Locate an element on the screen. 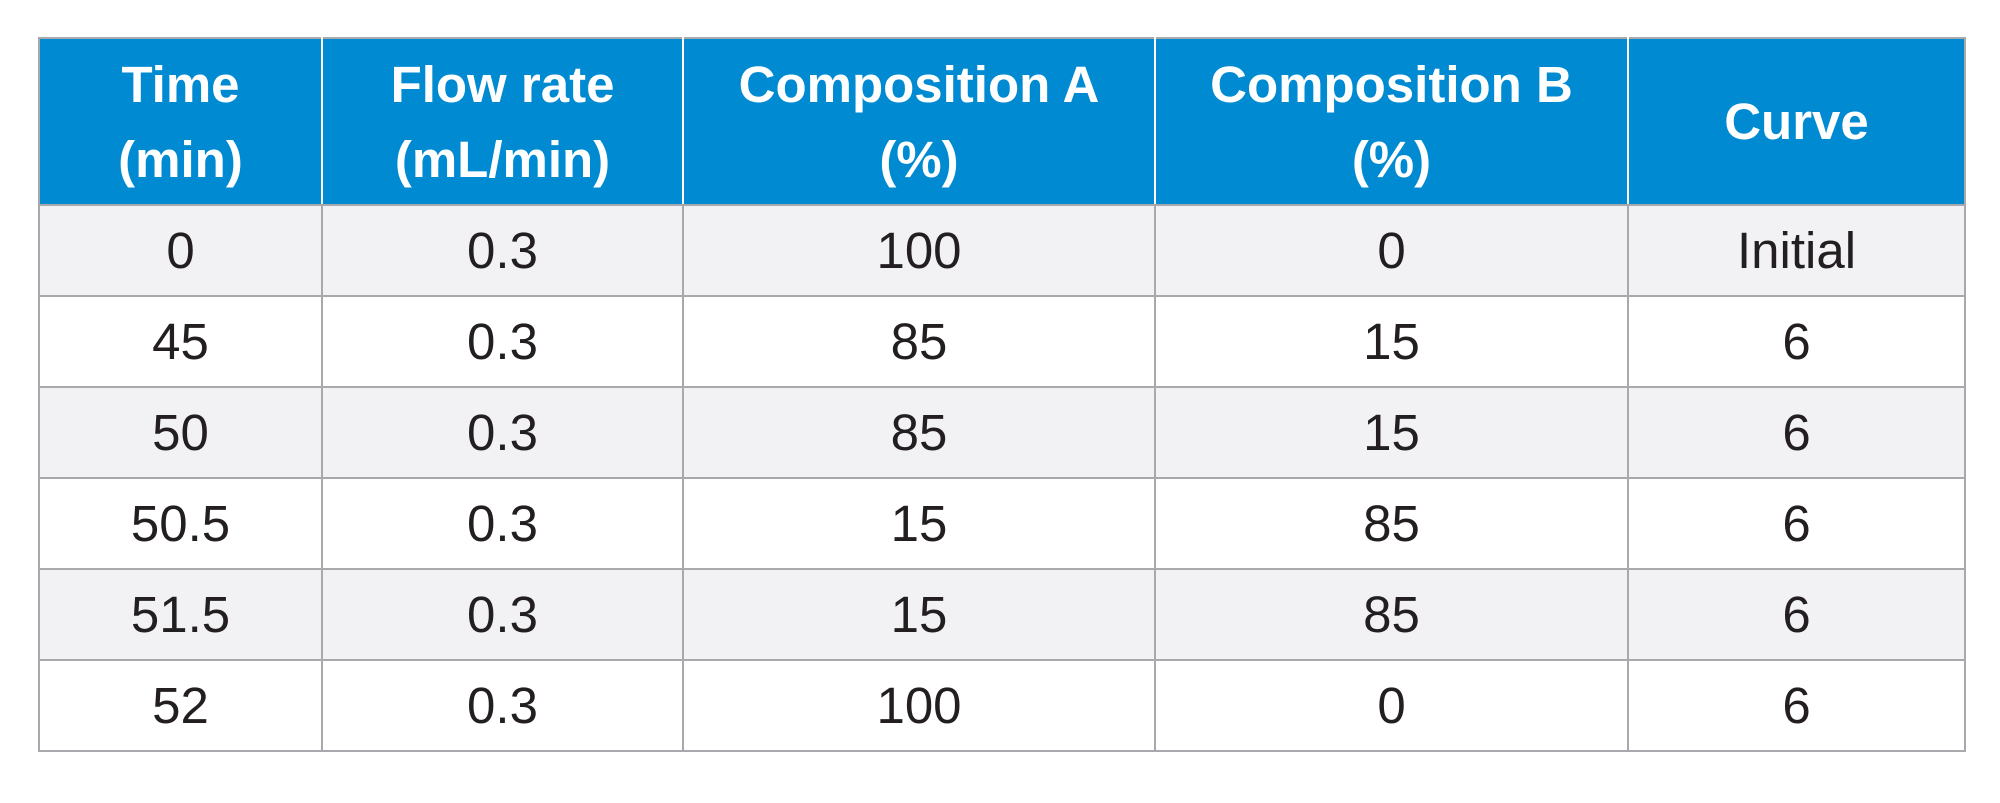  table-row: 50 0.3 85 15 6 is located at coordinates (1002, 432).